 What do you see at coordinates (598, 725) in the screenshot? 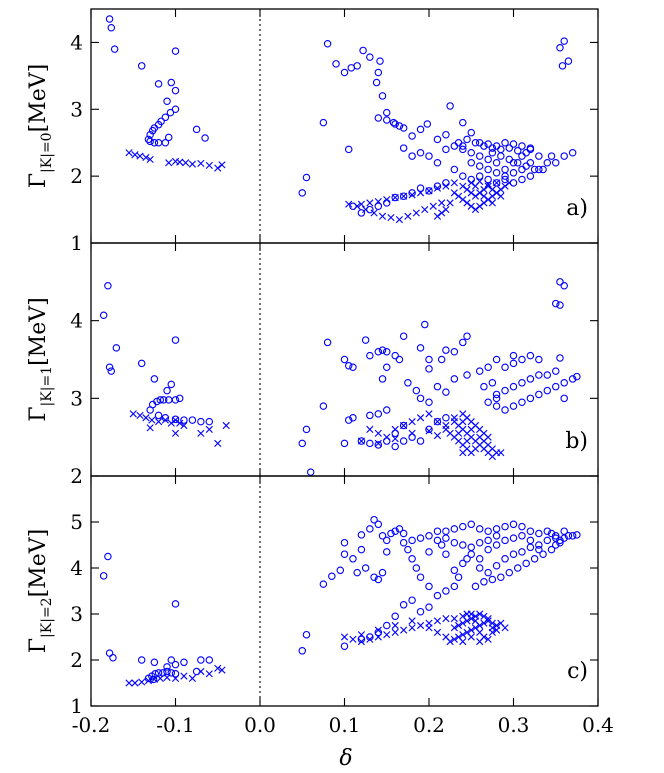
I see `x-tick-label: 0.4` at bounding box center [598, 725].